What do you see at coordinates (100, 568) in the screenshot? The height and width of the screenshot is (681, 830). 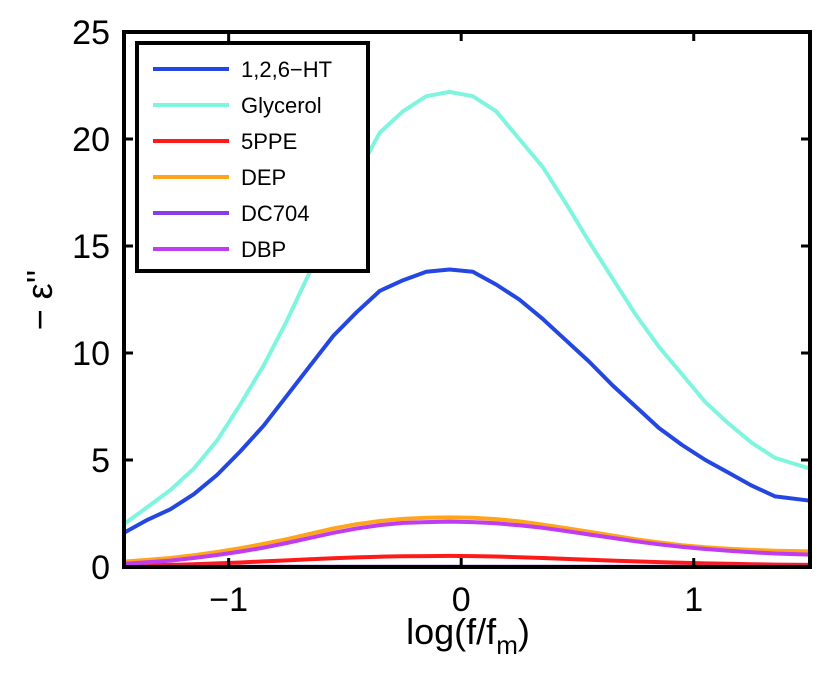 I see `y-tick-label: 0` at bounding box center [100, 568].